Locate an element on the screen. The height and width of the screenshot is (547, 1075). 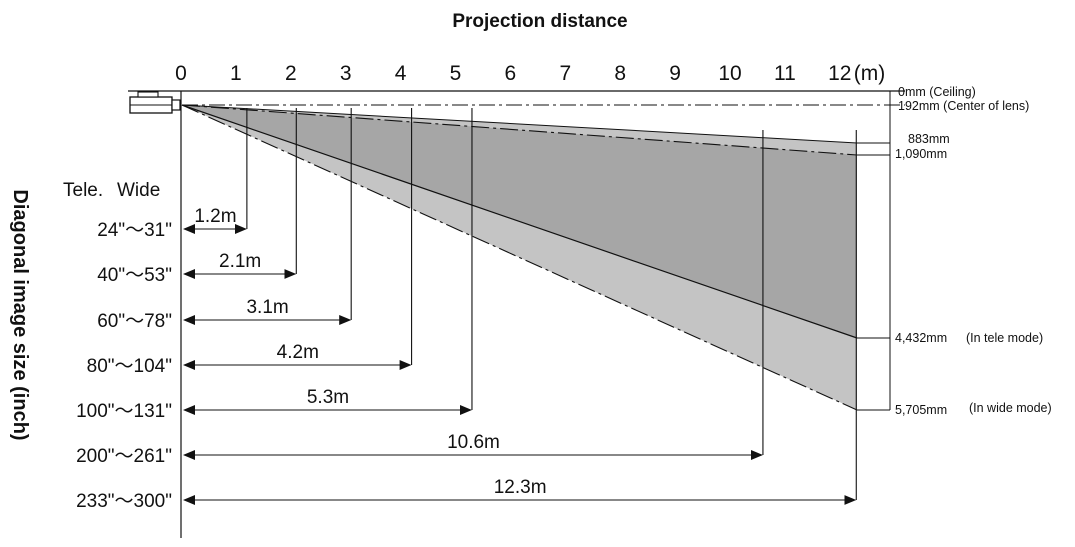
annotation-ceiling: 0mm (Ceiling) is located at coordinates (937, 92).